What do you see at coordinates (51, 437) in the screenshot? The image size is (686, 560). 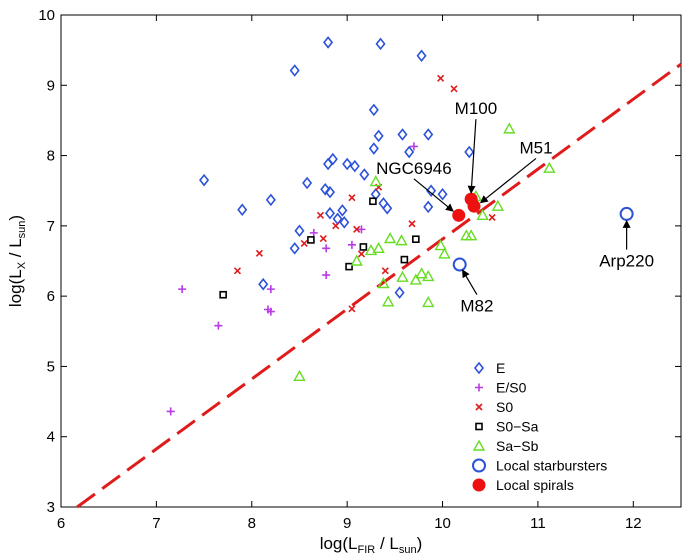 I see `y-tick-label: 4` at bounding box center [51, 437].